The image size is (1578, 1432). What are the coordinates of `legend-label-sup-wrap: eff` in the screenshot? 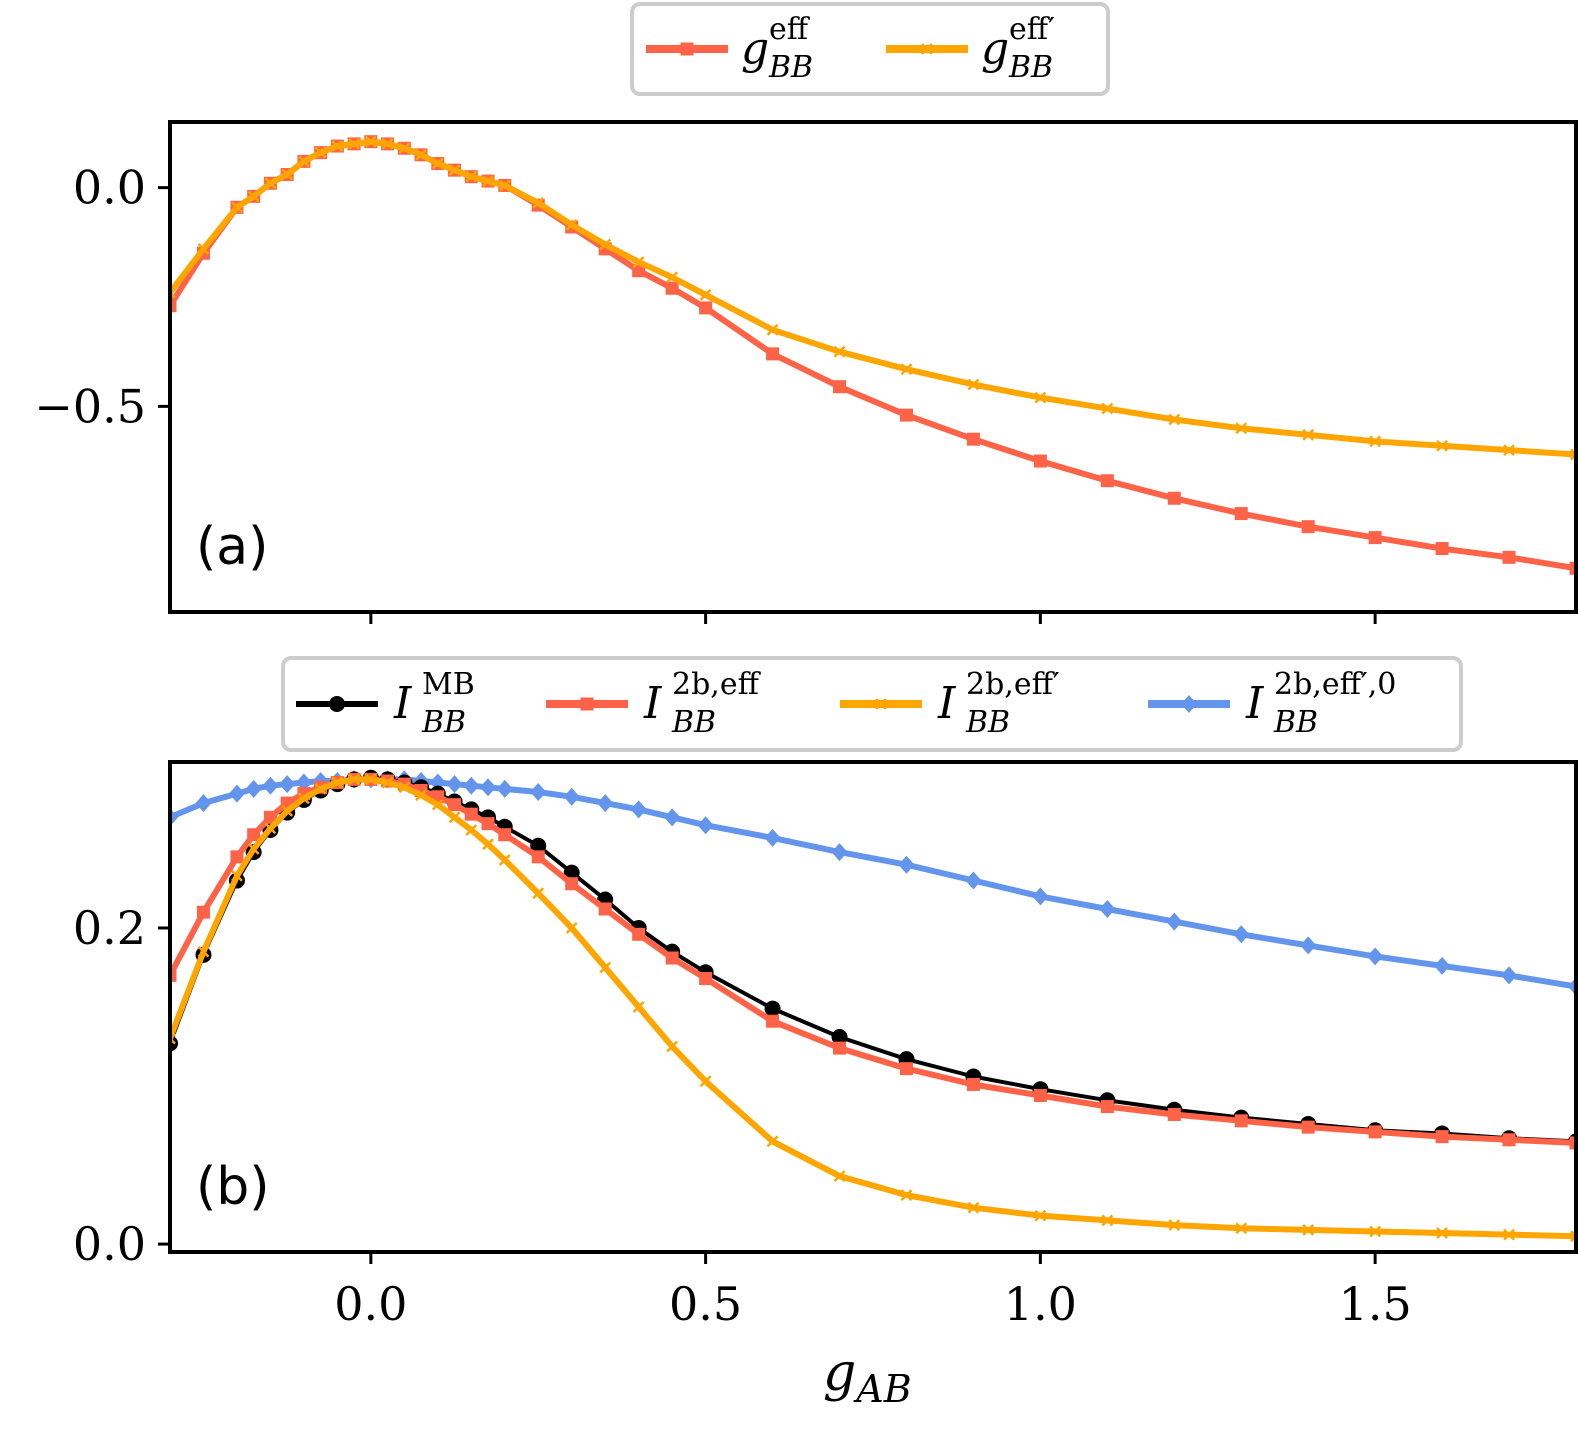 It's located at (790, 29).